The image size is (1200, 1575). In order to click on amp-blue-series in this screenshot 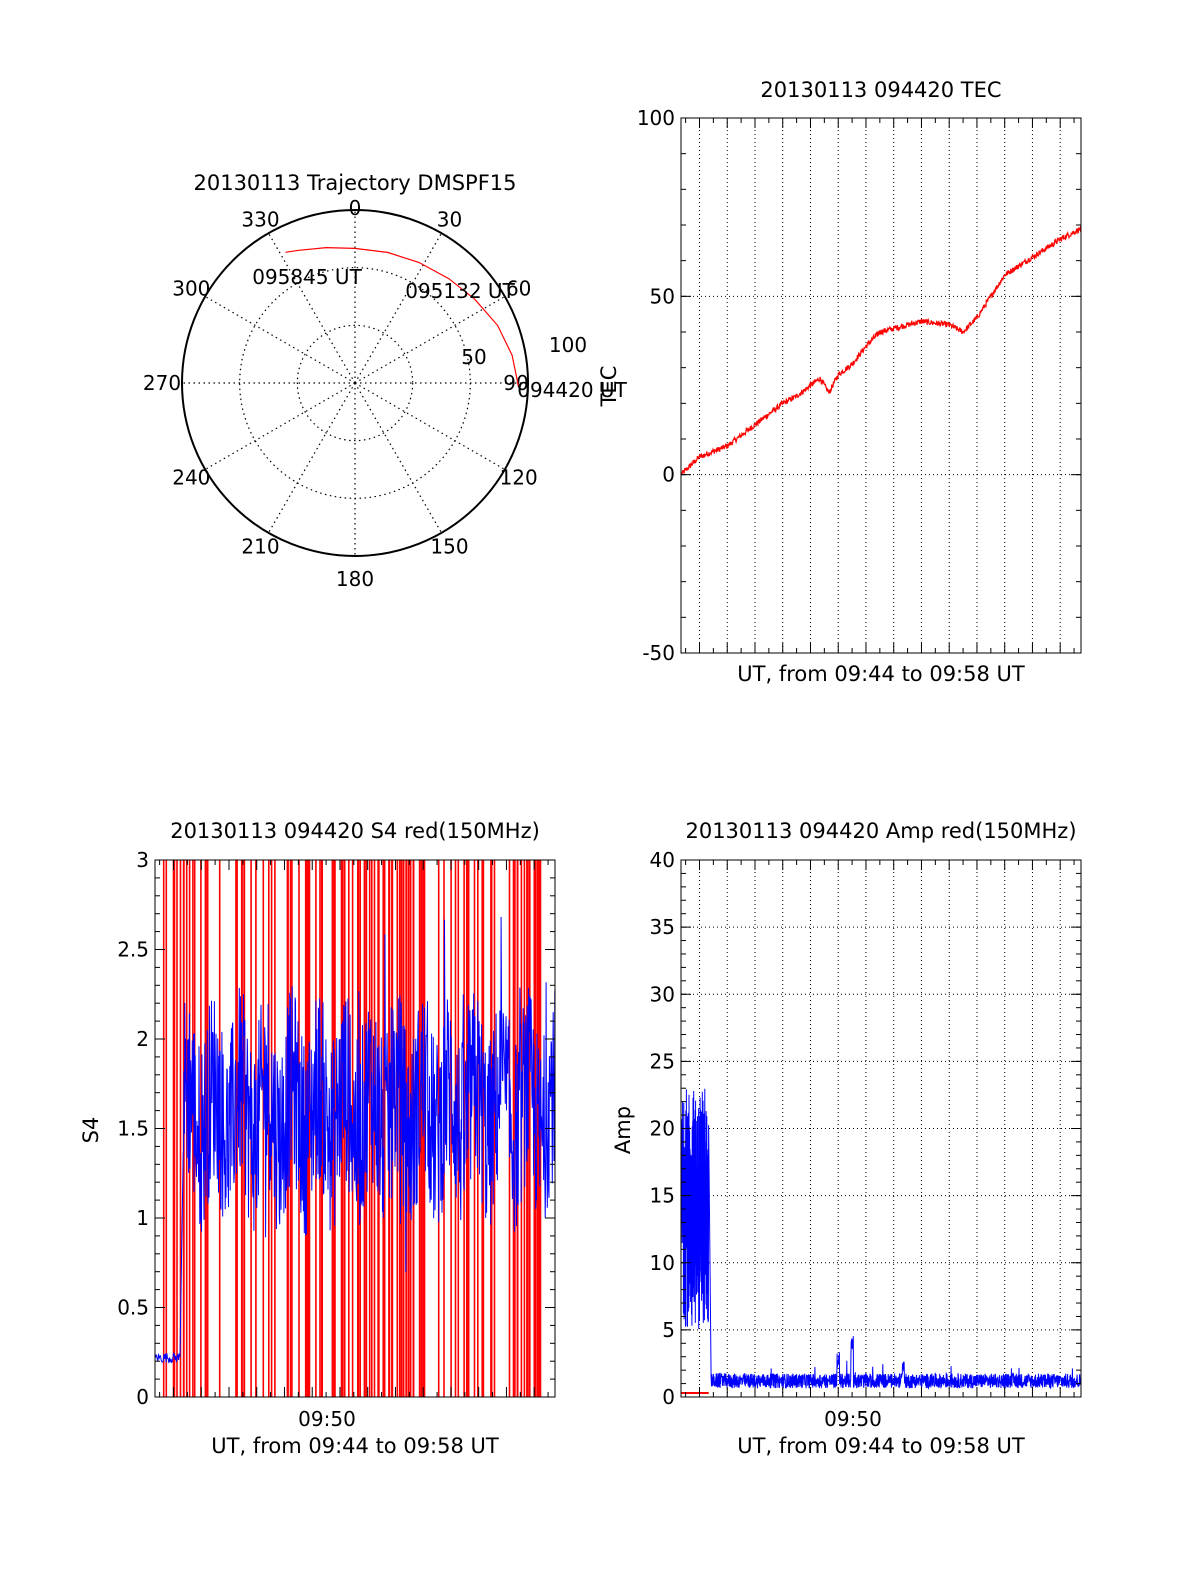, I will do `click(881, 1239)`.